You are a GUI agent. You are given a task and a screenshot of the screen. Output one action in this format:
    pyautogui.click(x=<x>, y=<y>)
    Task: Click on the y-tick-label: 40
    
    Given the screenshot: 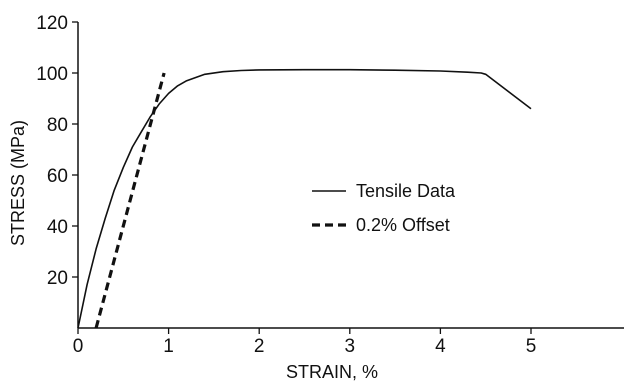 What is the action you would take?
    pyautogui.click(x=57, y=227)
    